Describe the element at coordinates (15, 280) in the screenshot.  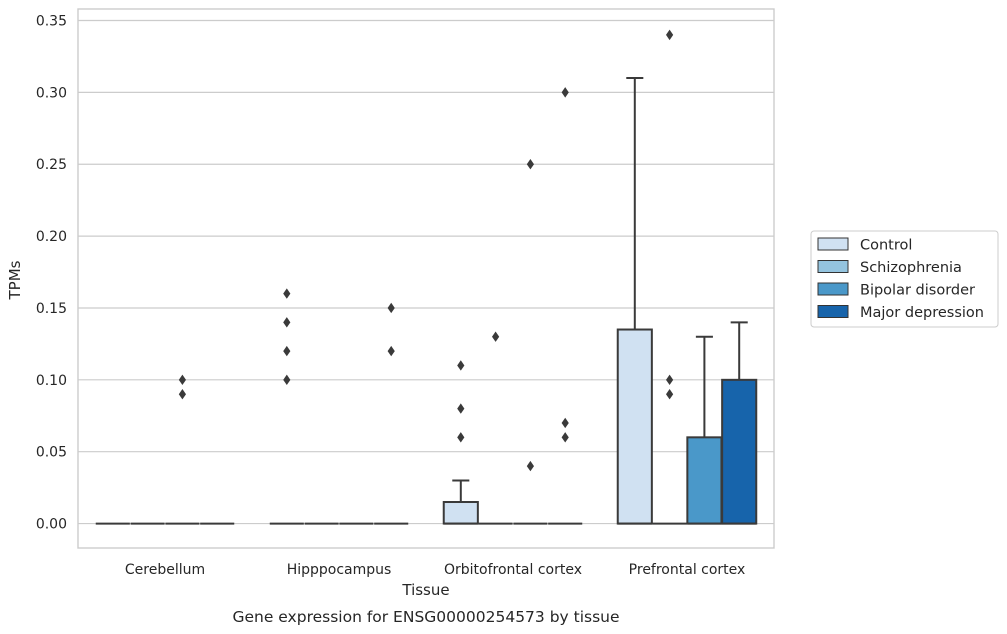
I see `y-axis-label: TPMs` at that location.